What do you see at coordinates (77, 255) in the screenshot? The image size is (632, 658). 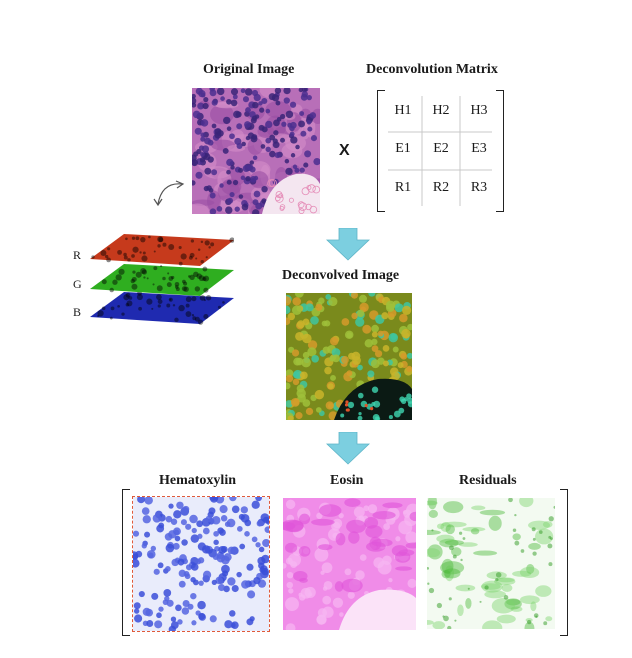 I see `channel-label-r: R` at bounding box center [77, 255].